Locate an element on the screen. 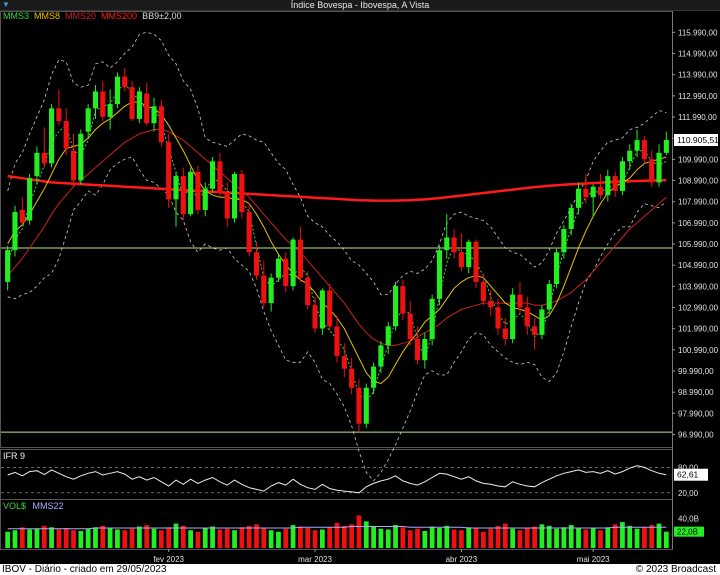 This screenshot has height=575, width=720. ifr-last-label: 62,61 is located at coordinates (688, 475).